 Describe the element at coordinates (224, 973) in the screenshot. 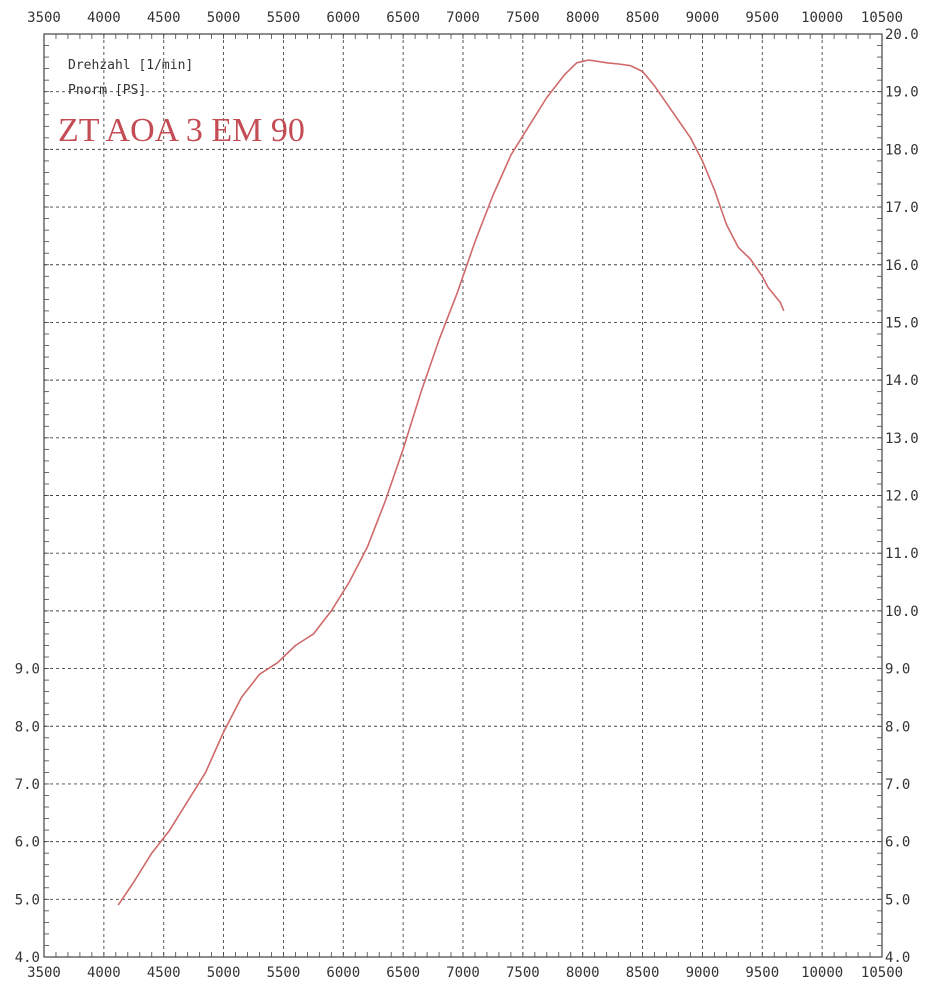

I see `x-tick-label-bottom: 5000` at that location.